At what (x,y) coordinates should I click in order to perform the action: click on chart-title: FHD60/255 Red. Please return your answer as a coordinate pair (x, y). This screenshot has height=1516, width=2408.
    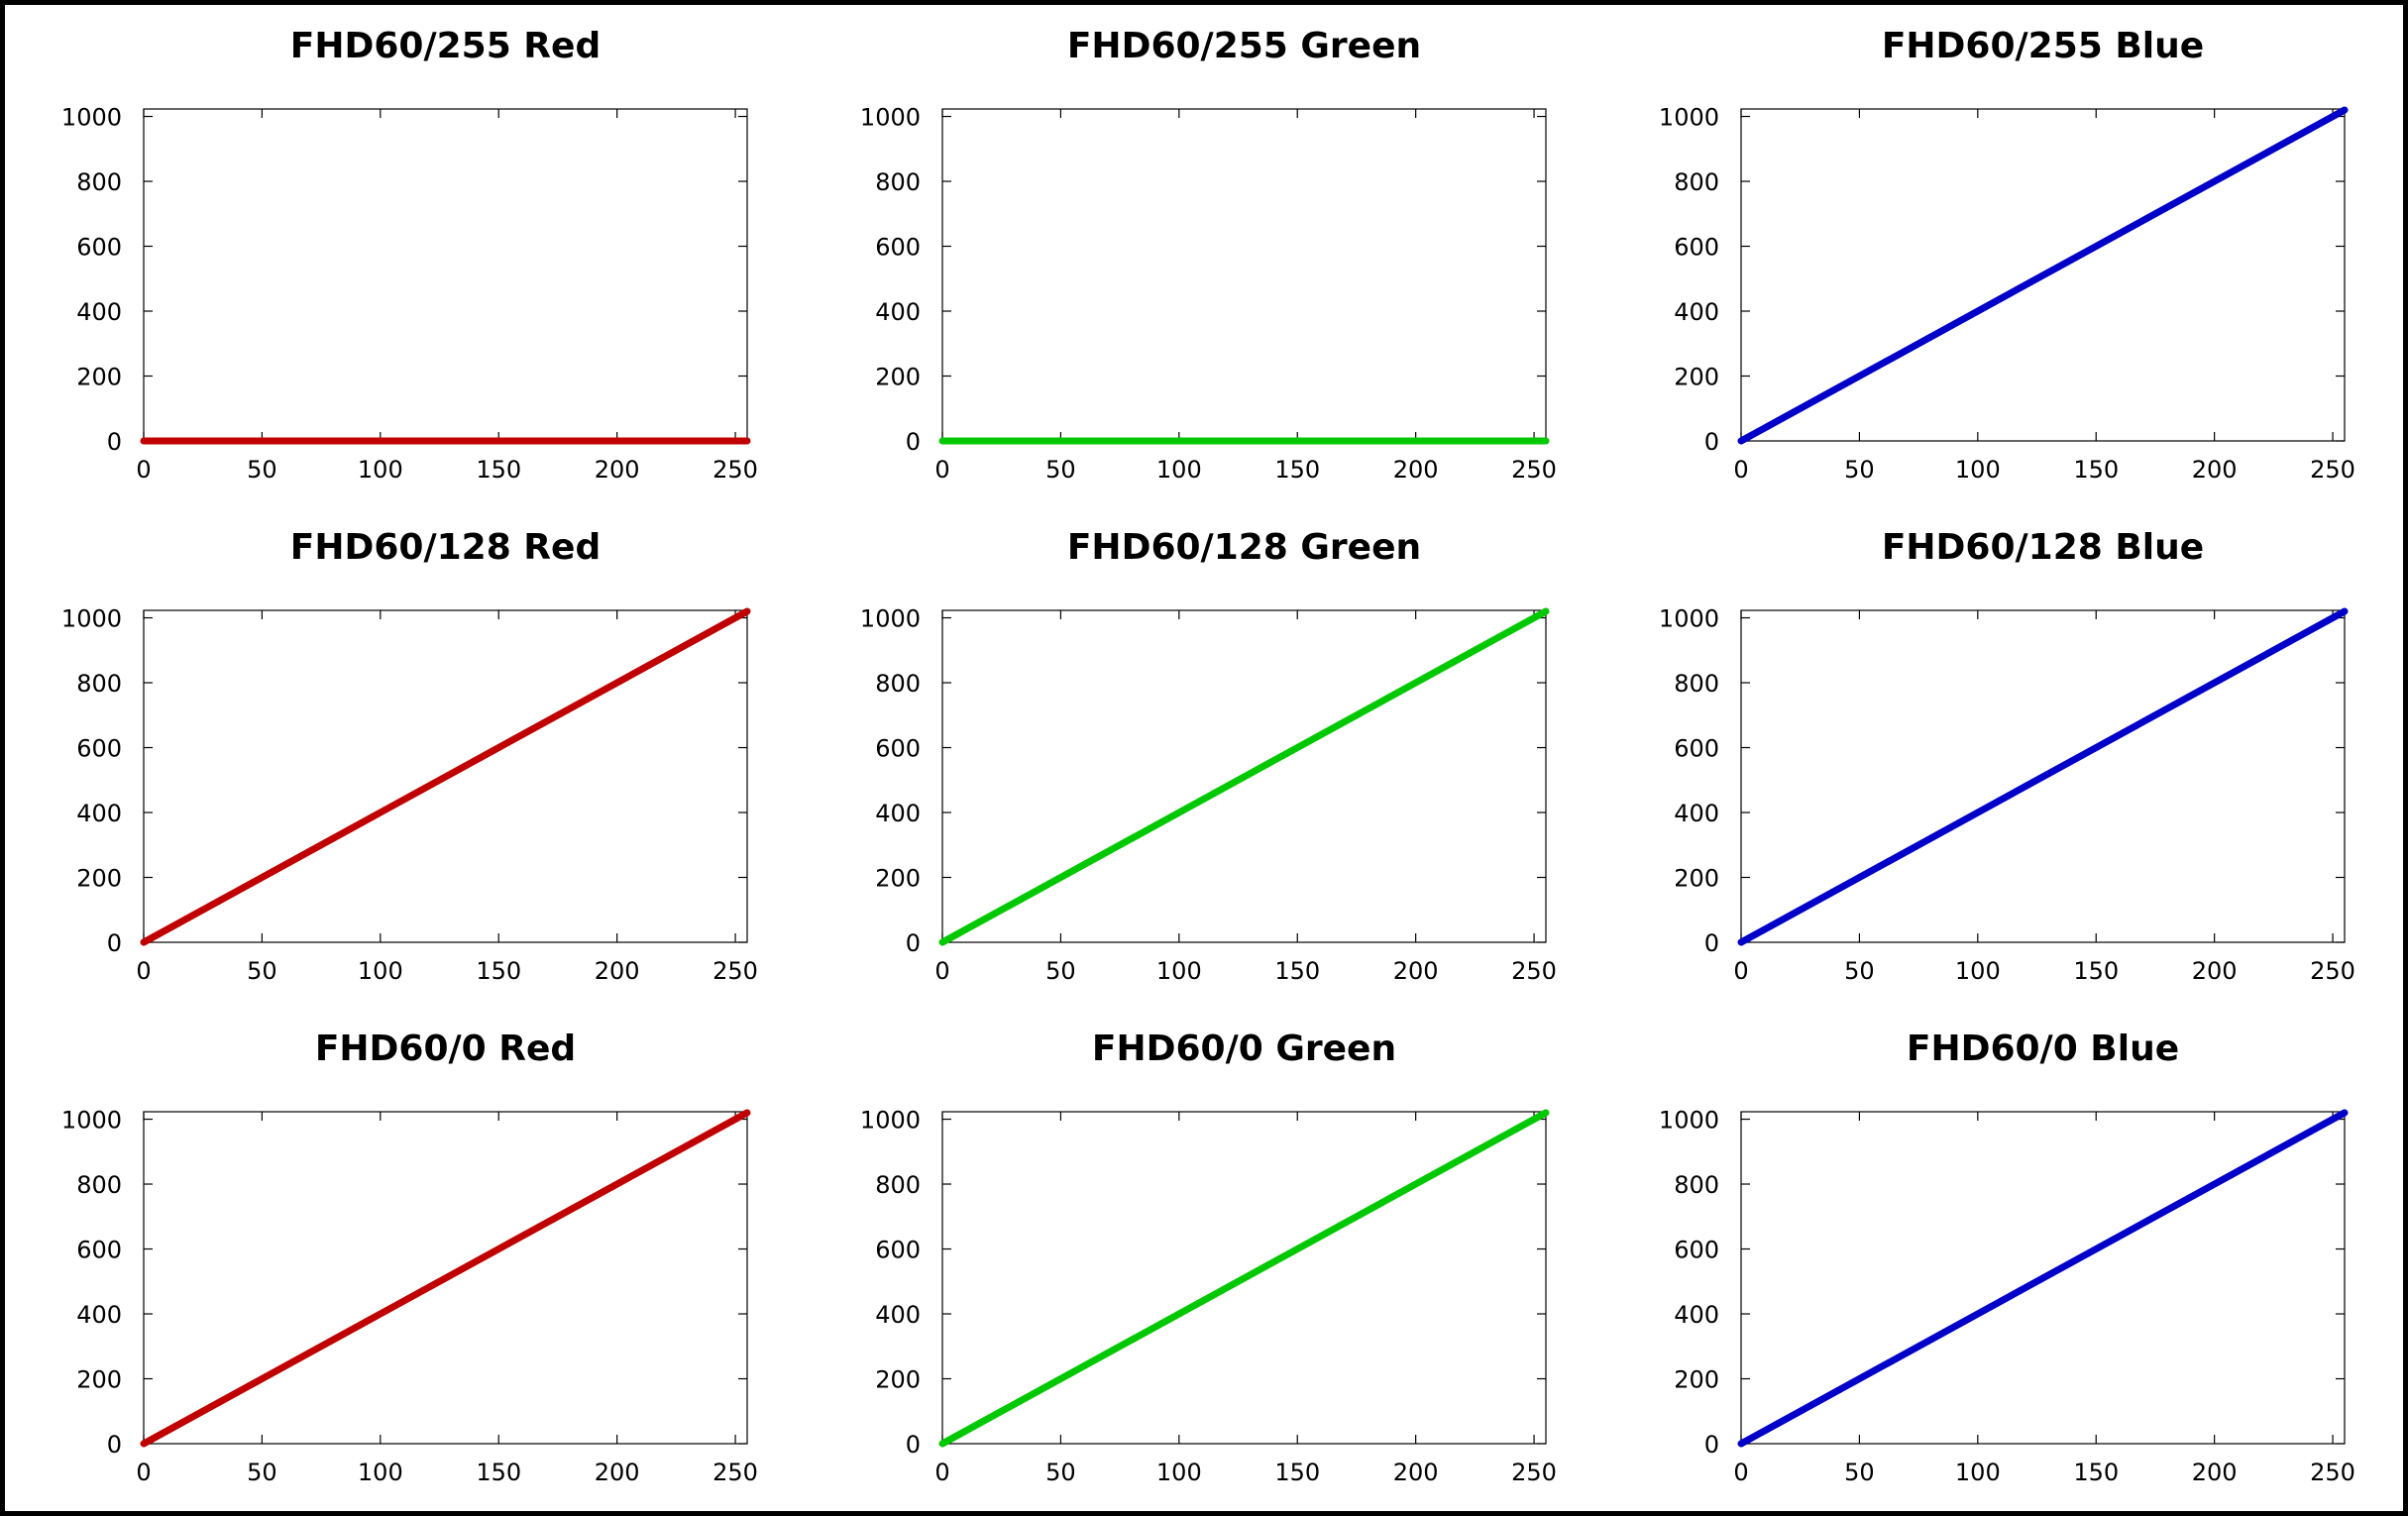
    Looking at the image, I should click on (445, 46).